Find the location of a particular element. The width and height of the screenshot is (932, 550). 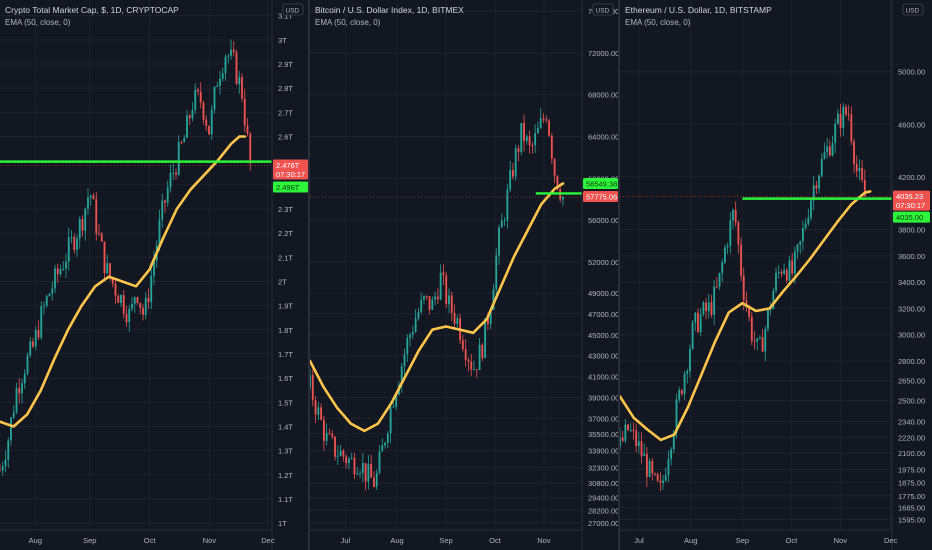

y-tick-label: 47000.00 is located at coordinates (603, 314).